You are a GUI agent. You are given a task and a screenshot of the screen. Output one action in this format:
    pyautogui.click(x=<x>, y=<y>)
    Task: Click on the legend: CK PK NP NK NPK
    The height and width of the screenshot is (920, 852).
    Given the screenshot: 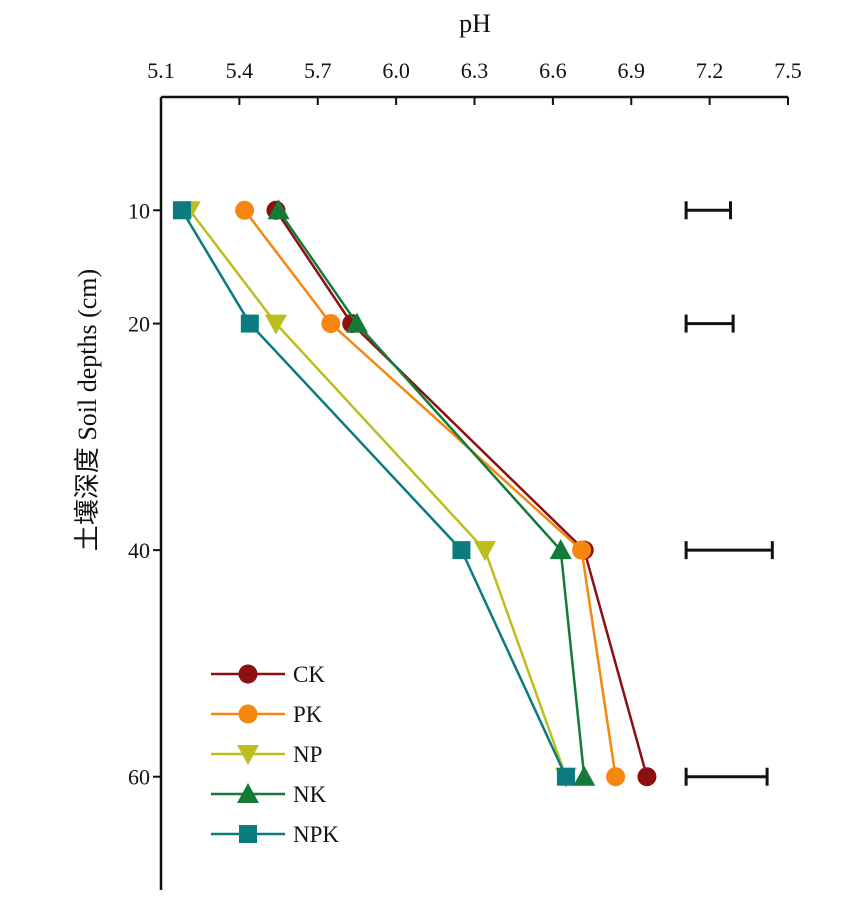 What is the action you would take?
    pyautogui.click(x=275, y=754)
    